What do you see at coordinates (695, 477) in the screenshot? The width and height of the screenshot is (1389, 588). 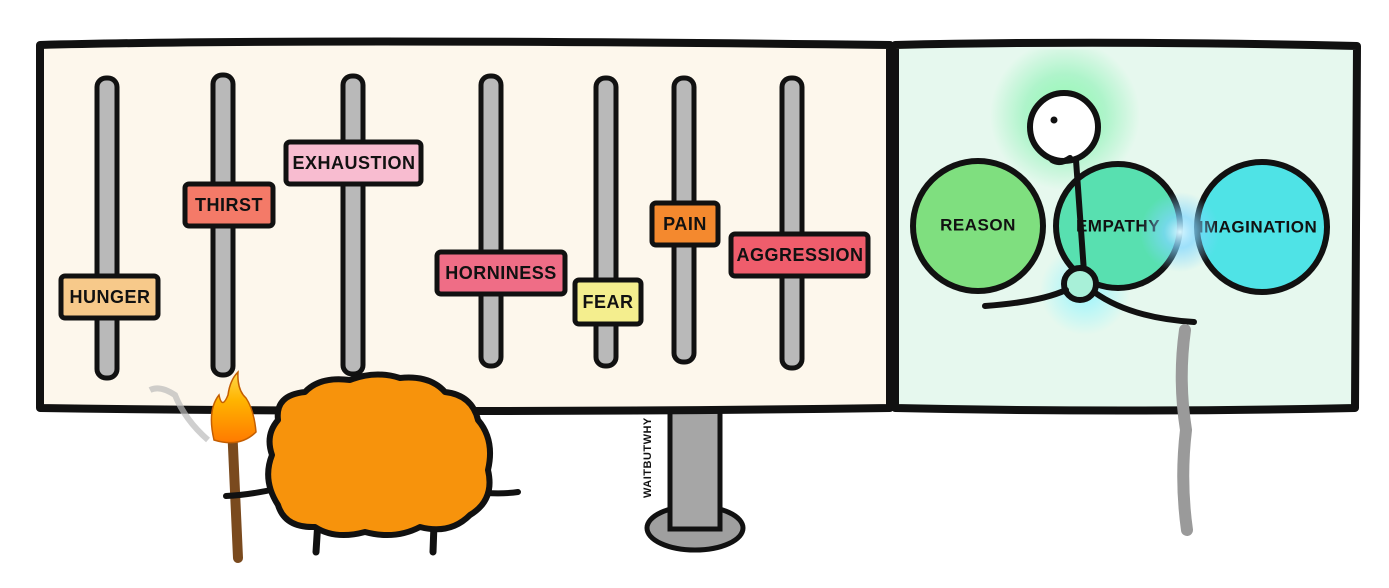 I see `billboard-pole` at bounding box center [695, 477].